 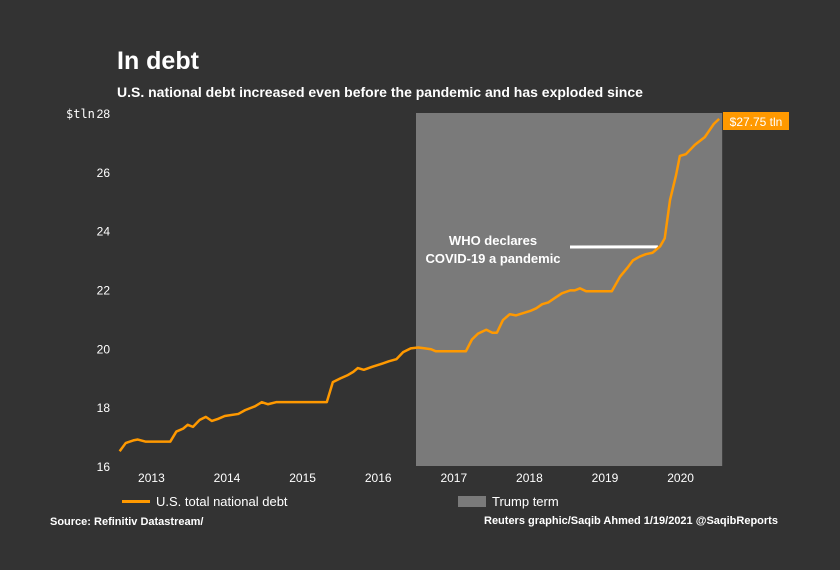 I want to click on source-note: Source: Refinitiv Datastream/, so click(x=127, y=522).